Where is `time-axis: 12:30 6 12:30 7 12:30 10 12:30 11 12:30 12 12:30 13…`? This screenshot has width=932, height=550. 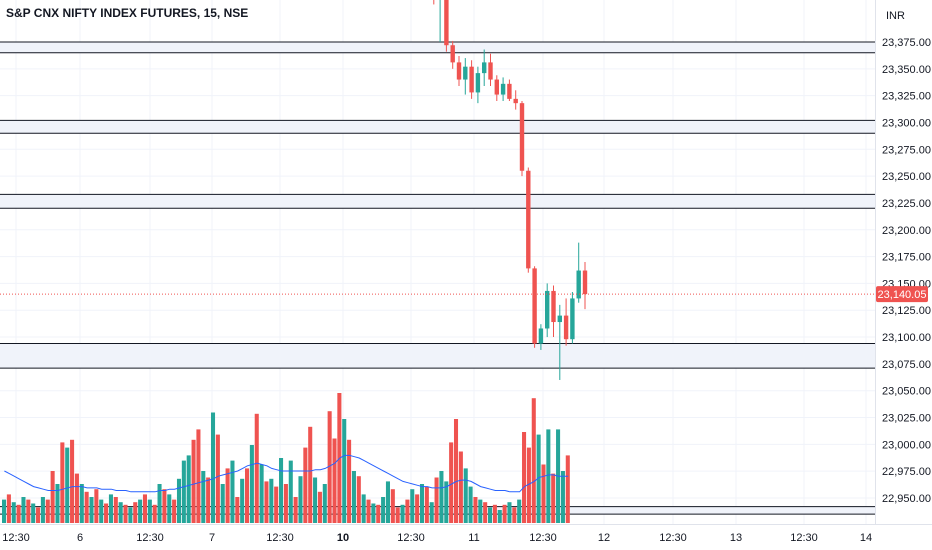 time-axis: 12:30 6 12:30 7 12:30 10 12:30 11 12:30 12 12:30 13… is located at coordinates (437, 538).